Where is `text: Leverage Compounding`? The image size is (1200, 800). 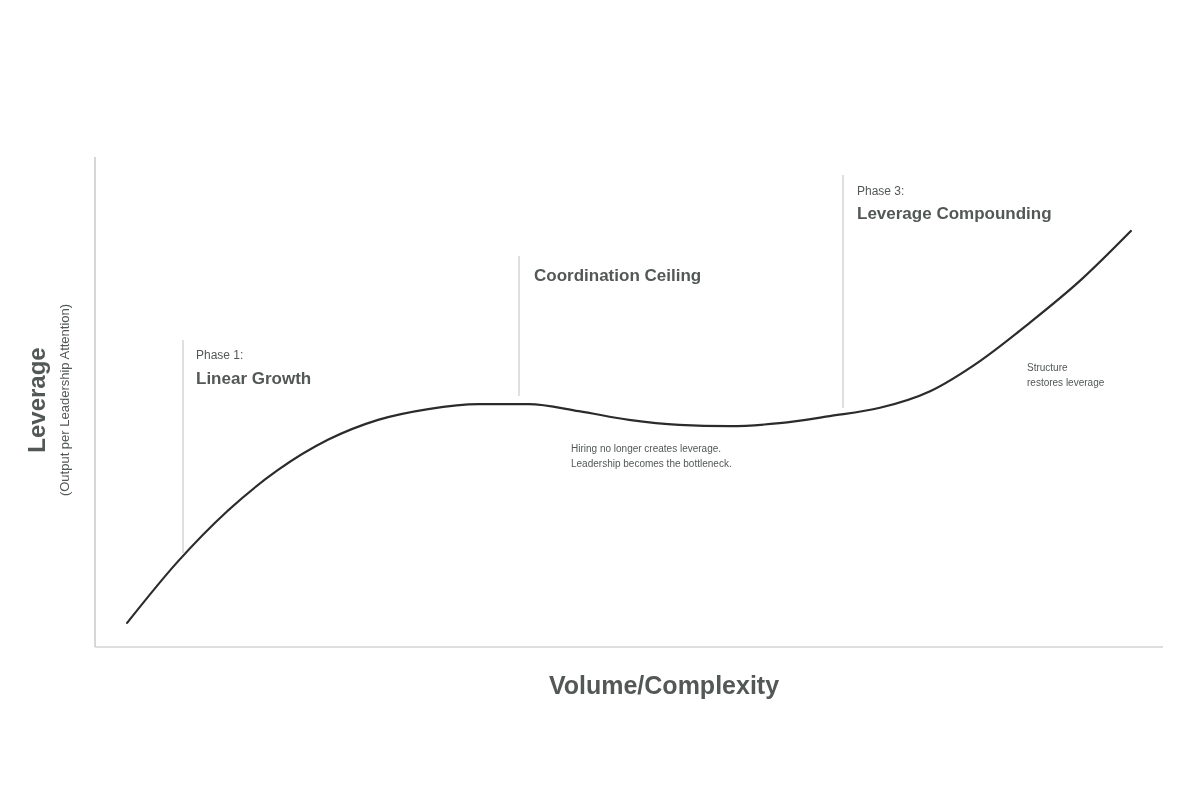
text: Leverage Compounding is located at coordinates (954, 213).